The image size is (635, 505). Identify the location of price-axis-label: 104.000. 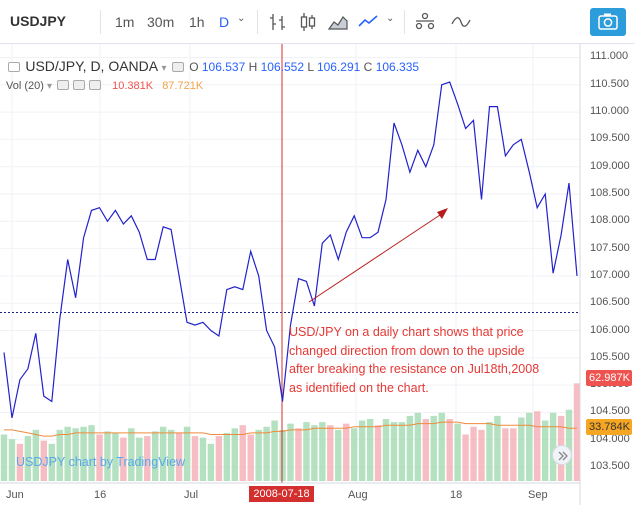
(610, 438).